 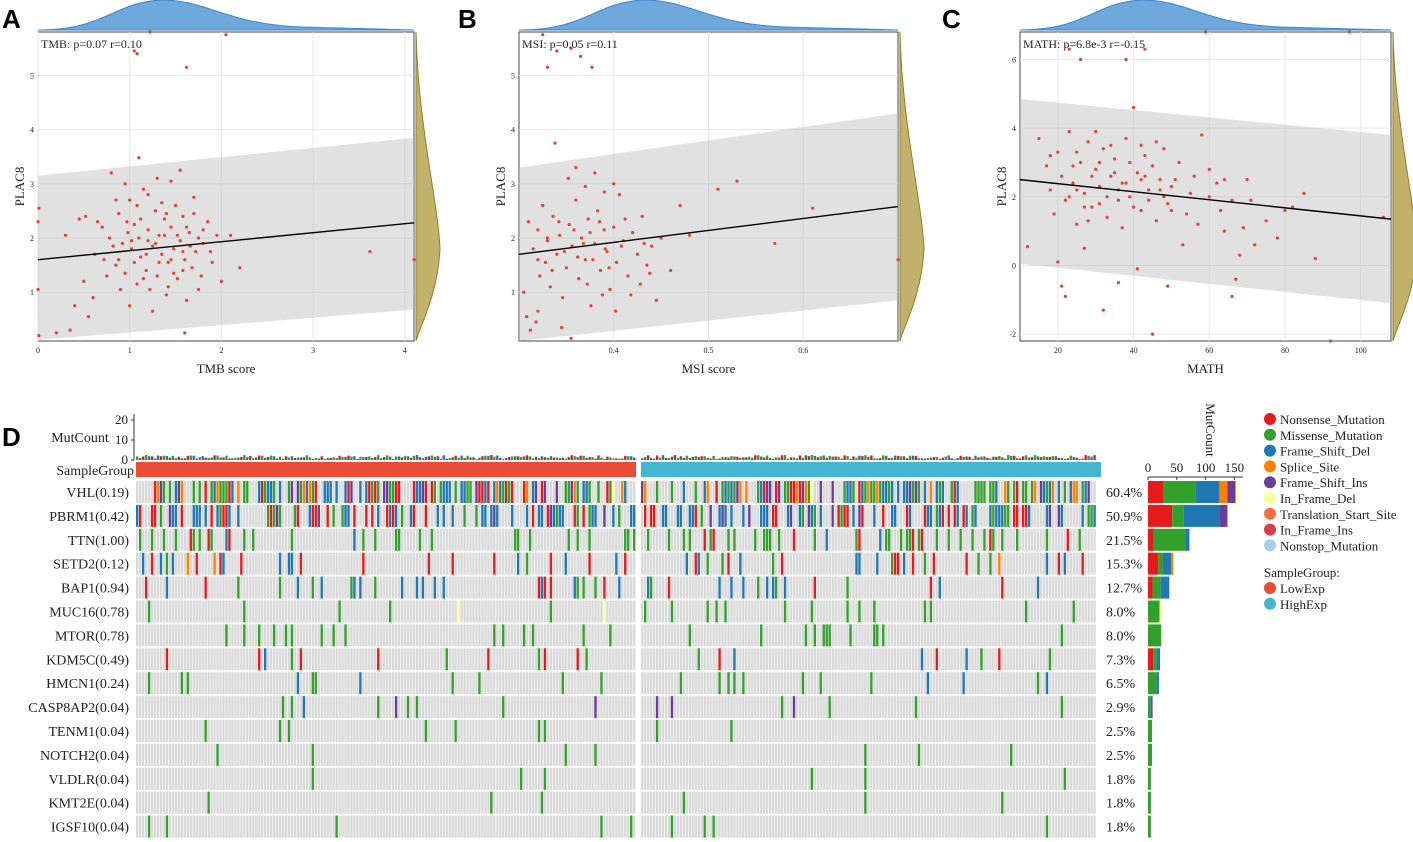 What do you see at coordinates (775, 243) in the screenshot?
I see `panel-b-point` at bounding box center [775, 243].